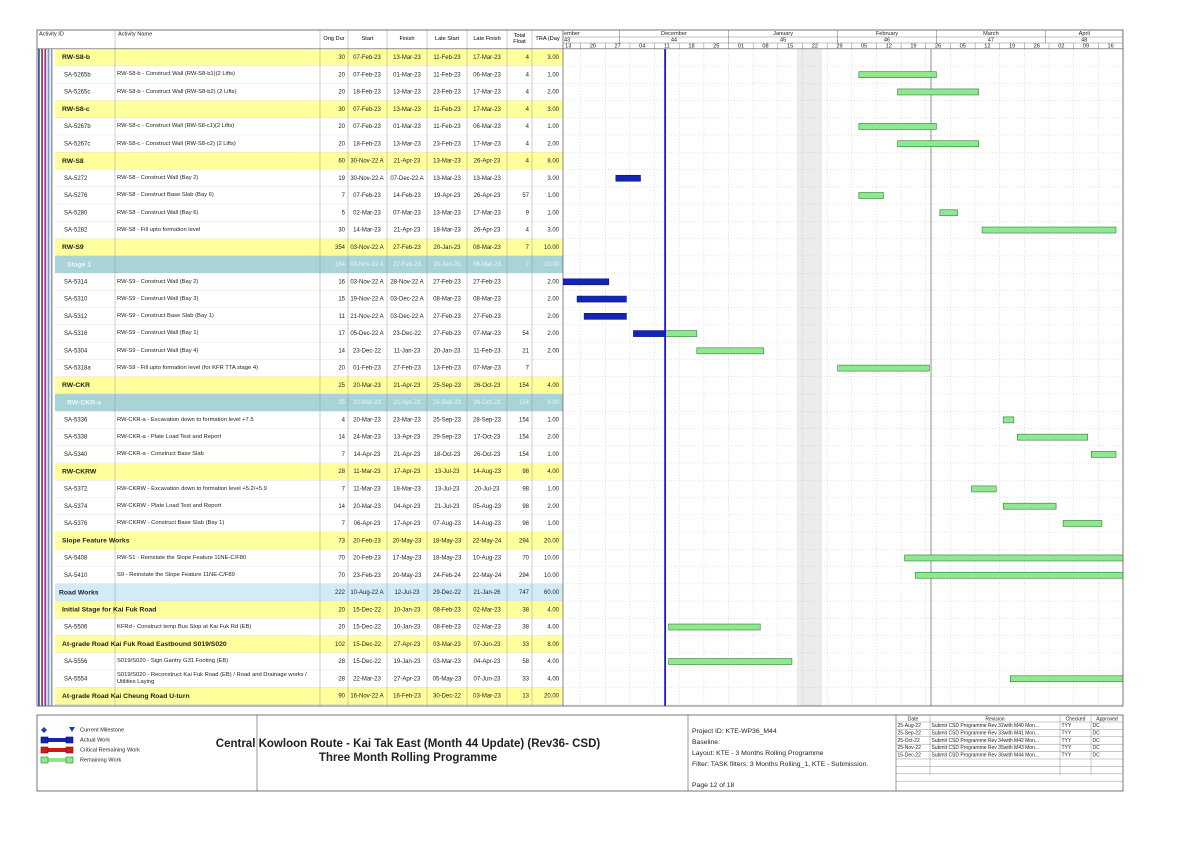 This screenshot has height=842, width=1191. What do you see at coordinates (76, 213) in the screenshot?
I see `activity-id: SA-5280` at bounding box center [76, 213].